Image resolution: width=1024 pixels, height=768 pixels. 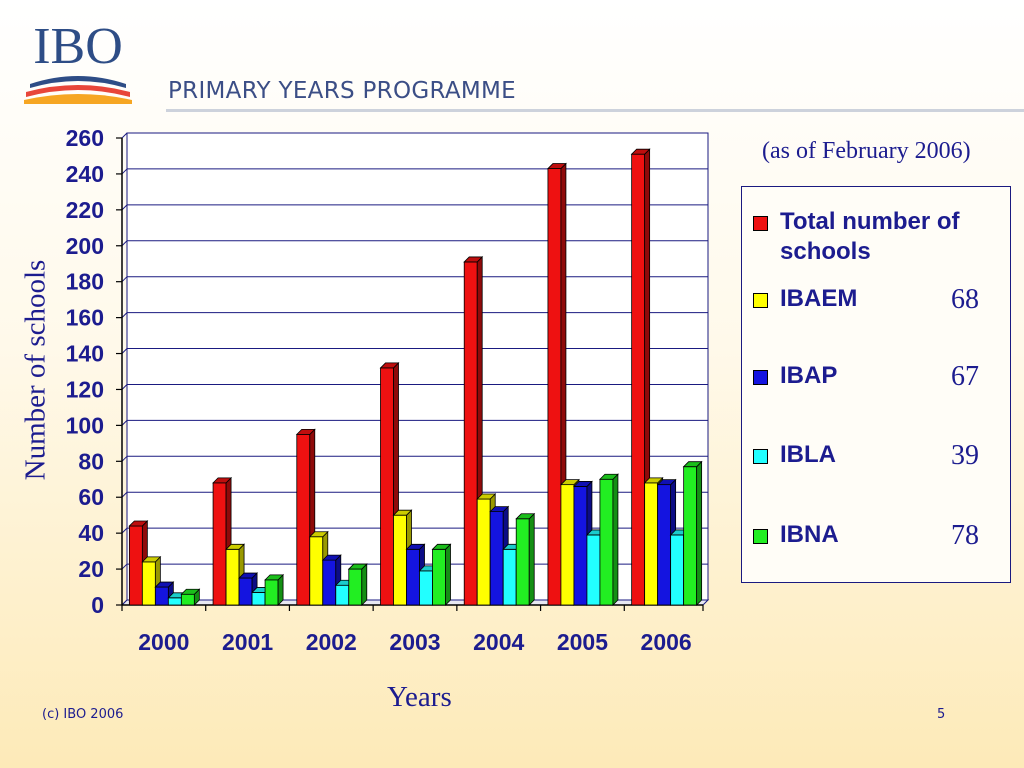 I want to click on x-tick-label: 2004, so click(x=498, y=642).